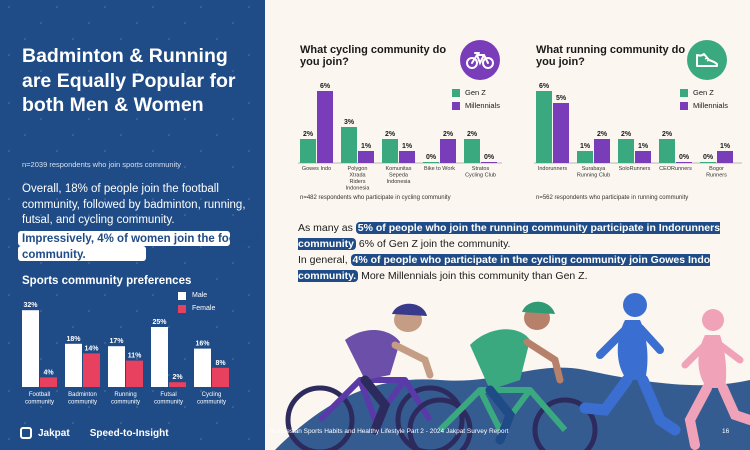 The height and width of the screenshot is (450, 750). I want to click on cycling-category-label: Sepeda, so click(399, 176).